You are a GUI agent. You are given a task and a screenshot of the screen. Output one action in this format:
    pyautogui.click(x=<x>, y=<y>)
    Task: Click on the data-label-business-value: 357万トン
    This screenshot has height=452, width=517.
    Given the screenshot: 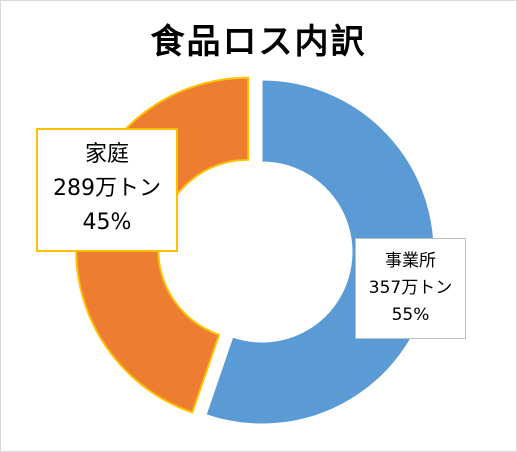 What is the action you would take?
    pyautogui.click(x=410, y=288)
    